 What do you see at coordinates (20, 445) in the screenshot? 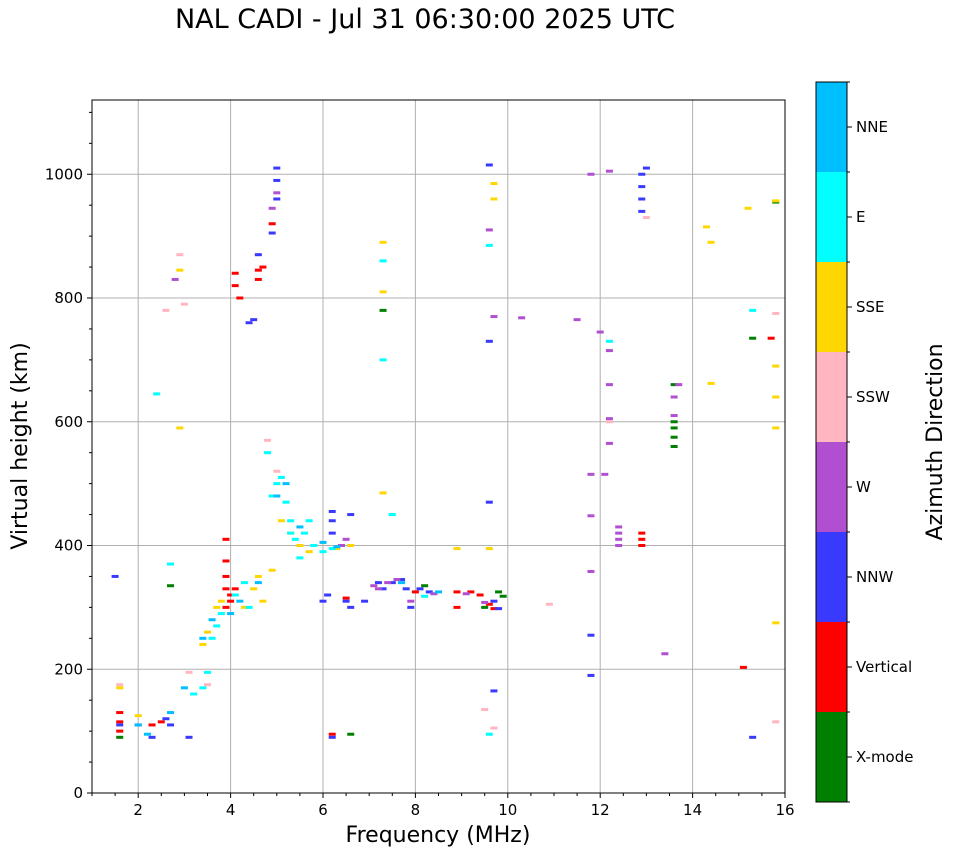
I see `y-axis-label: Virtual height (km)` at bounding box center [20, 445].